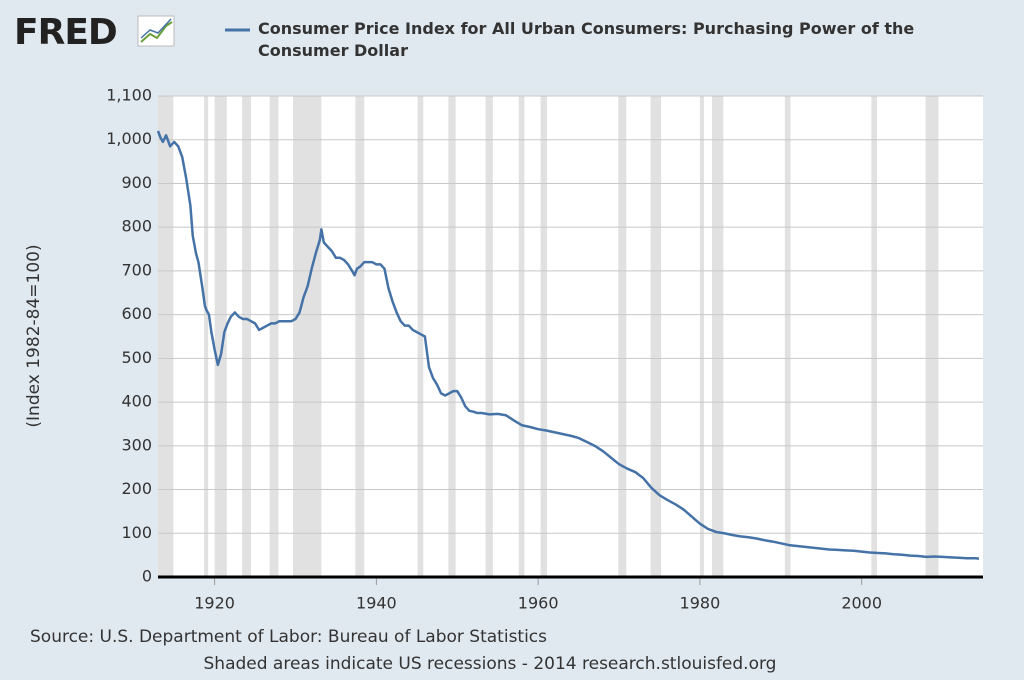  What do you see at coordinates (136, 401) in the screenshot?
I see `y-tick-label: 400` at bounding box center [136, 401].